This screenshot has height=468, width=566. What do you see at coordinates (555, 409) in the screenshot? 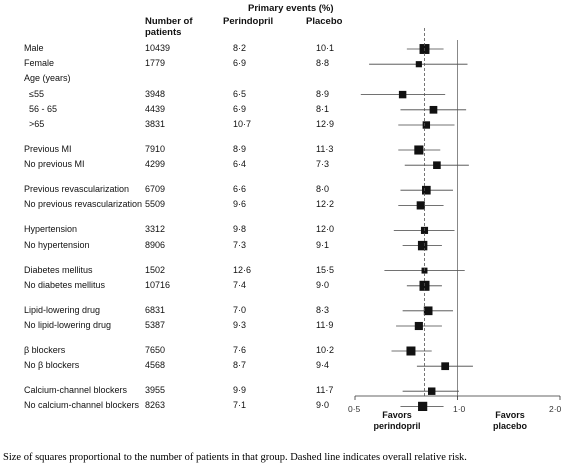
I see `x-tick-label: 2·0` at bounding box center [555, 409].